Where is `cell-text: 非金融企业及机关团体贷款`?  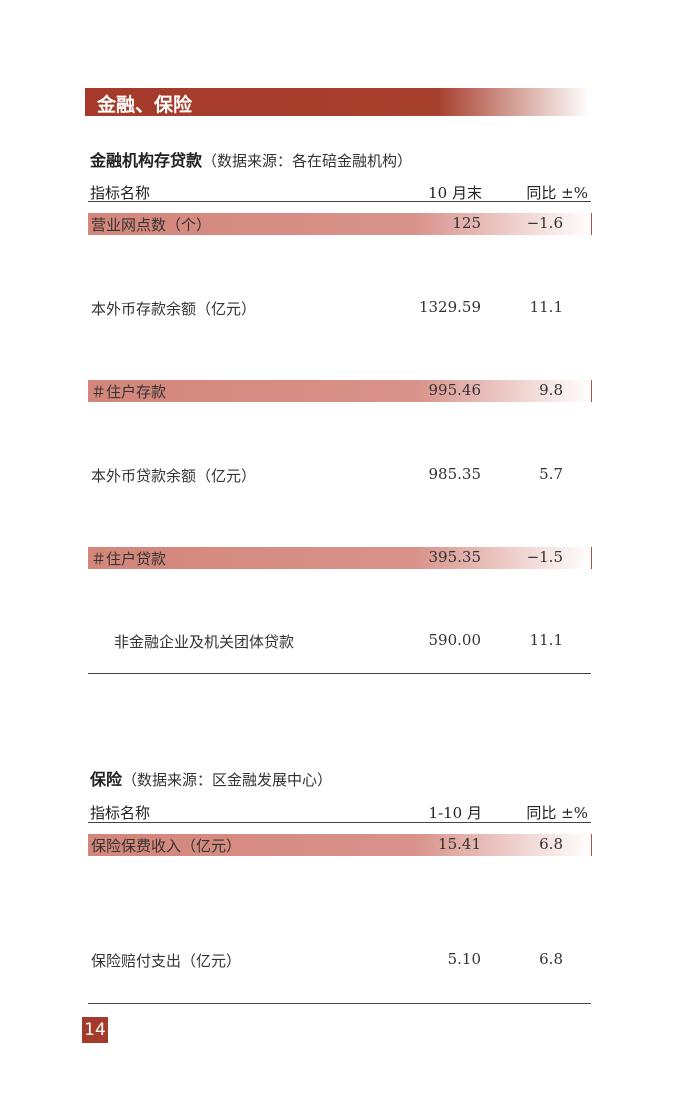
cell-text: 非金融企业及机关团体贷款 is located at coordinates (204, 642).